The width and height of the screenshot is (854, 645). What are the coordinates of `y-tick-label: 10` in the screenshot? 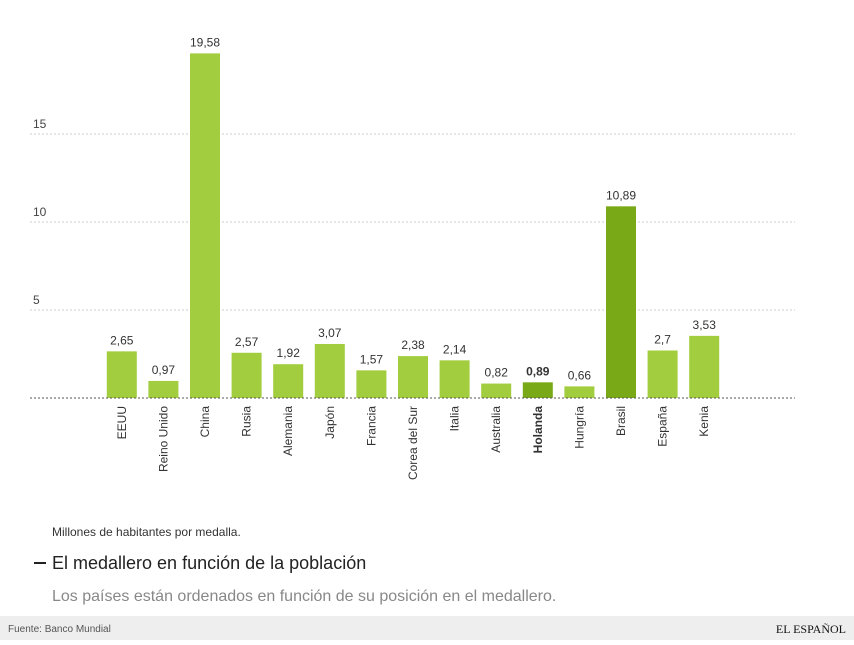 It's located at (40, 212).